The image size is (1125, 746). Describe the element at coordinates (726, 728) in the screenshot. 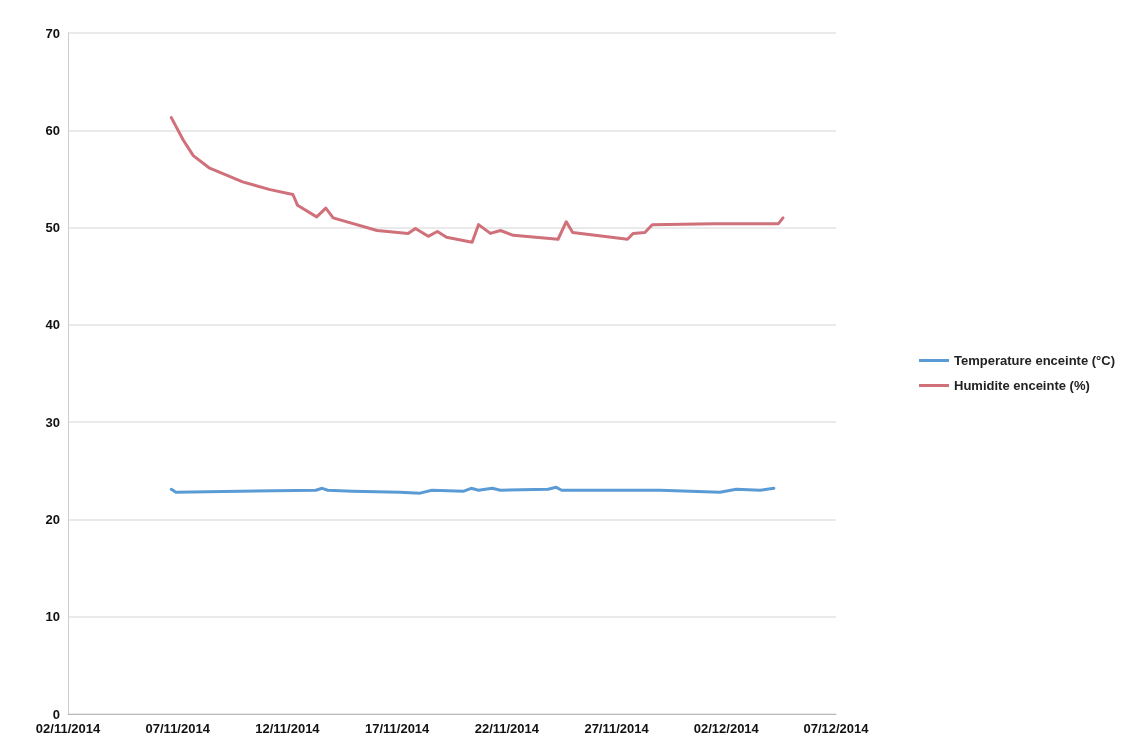

I see `x-tick-label: 02/12/2014` at that location.